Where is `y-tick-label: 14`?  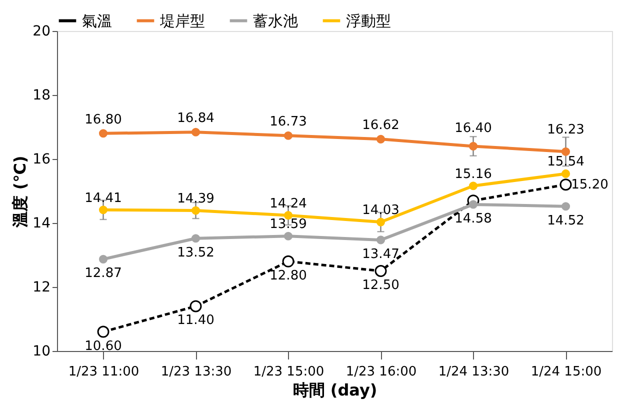
y-tick-label: 14 is located at coordinates (41, 224).